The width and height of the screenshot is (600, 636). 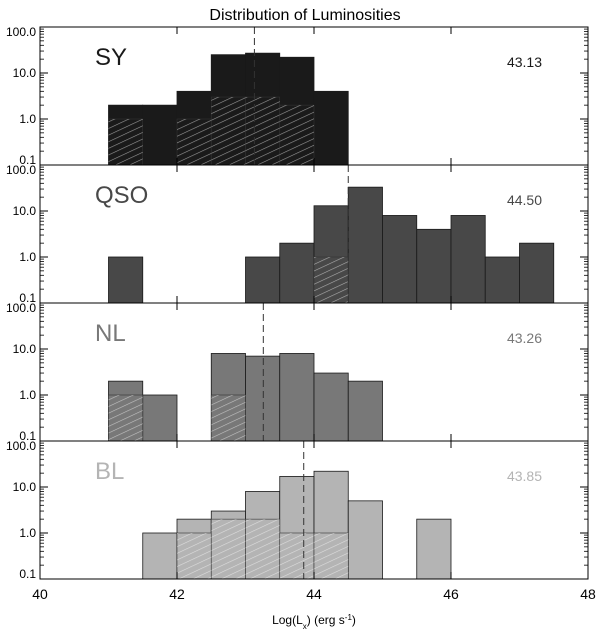 What do you see at coordinates (21, 32) in the screenshot?
I see `y-tick-label-sy-3: 100.0` at bounding box center [21, 32].